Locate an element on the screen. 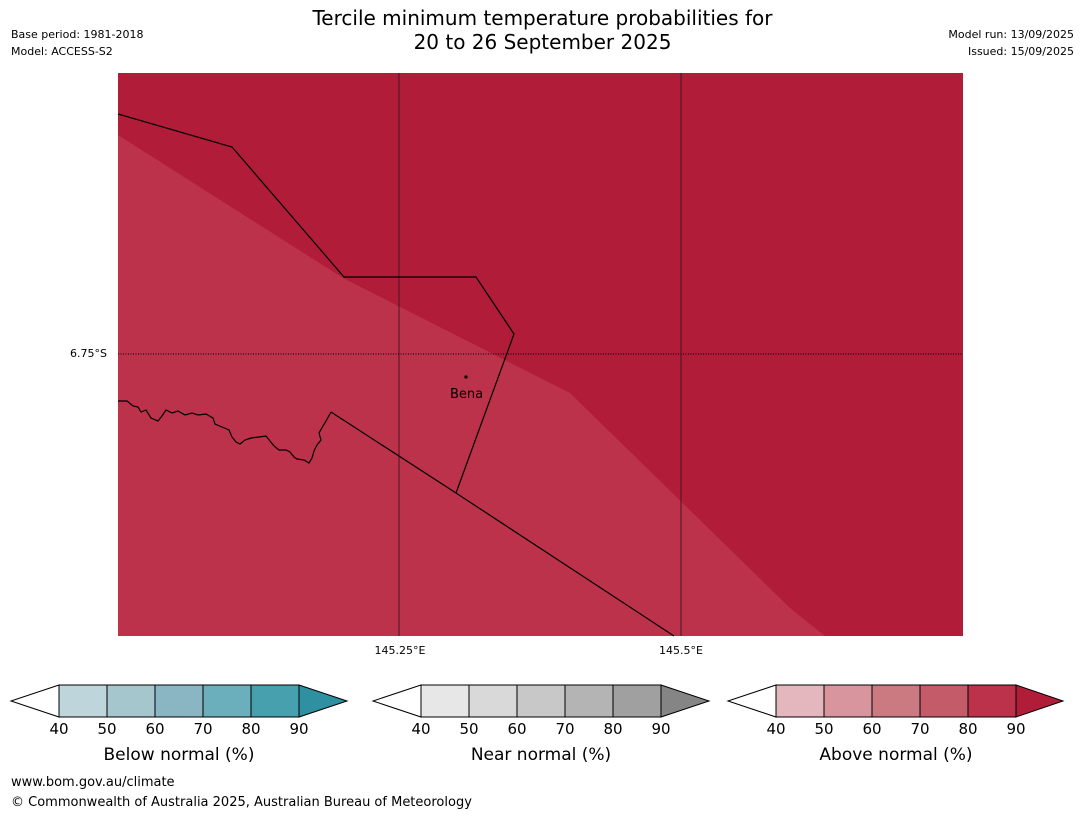  legend-above-normal is located at coordinates (895, 701).